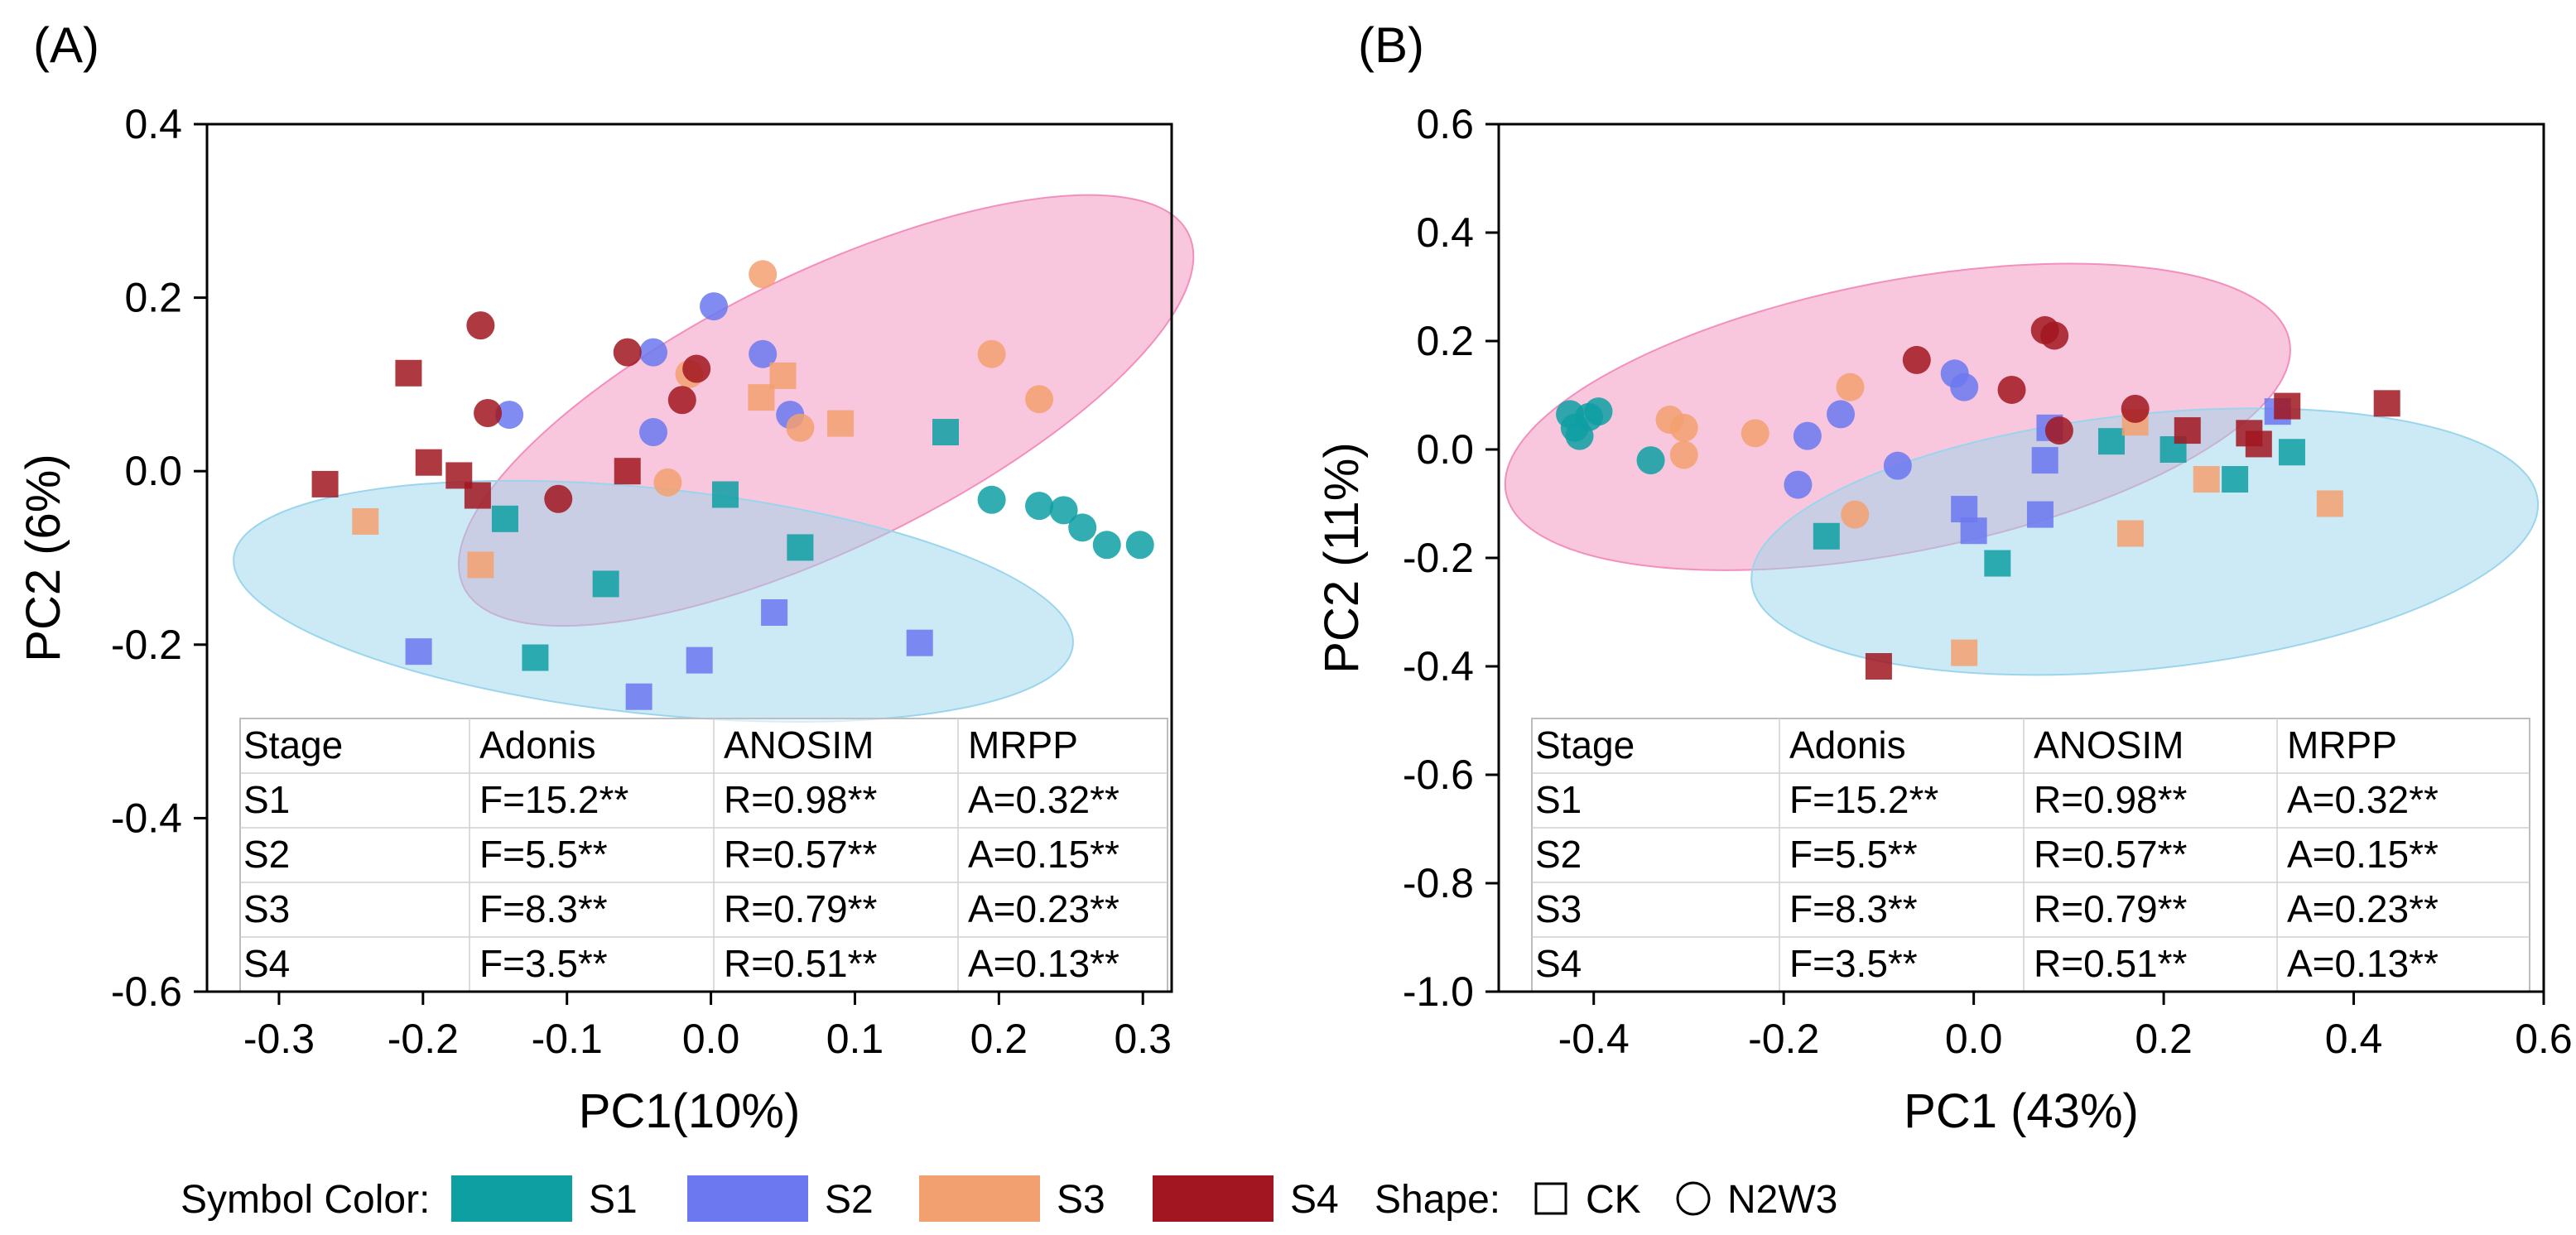  What do you see at coordinates (153, 298) in the screenshot?
I see `y-tick-label: 0.2` at bounding box center [153, 298].